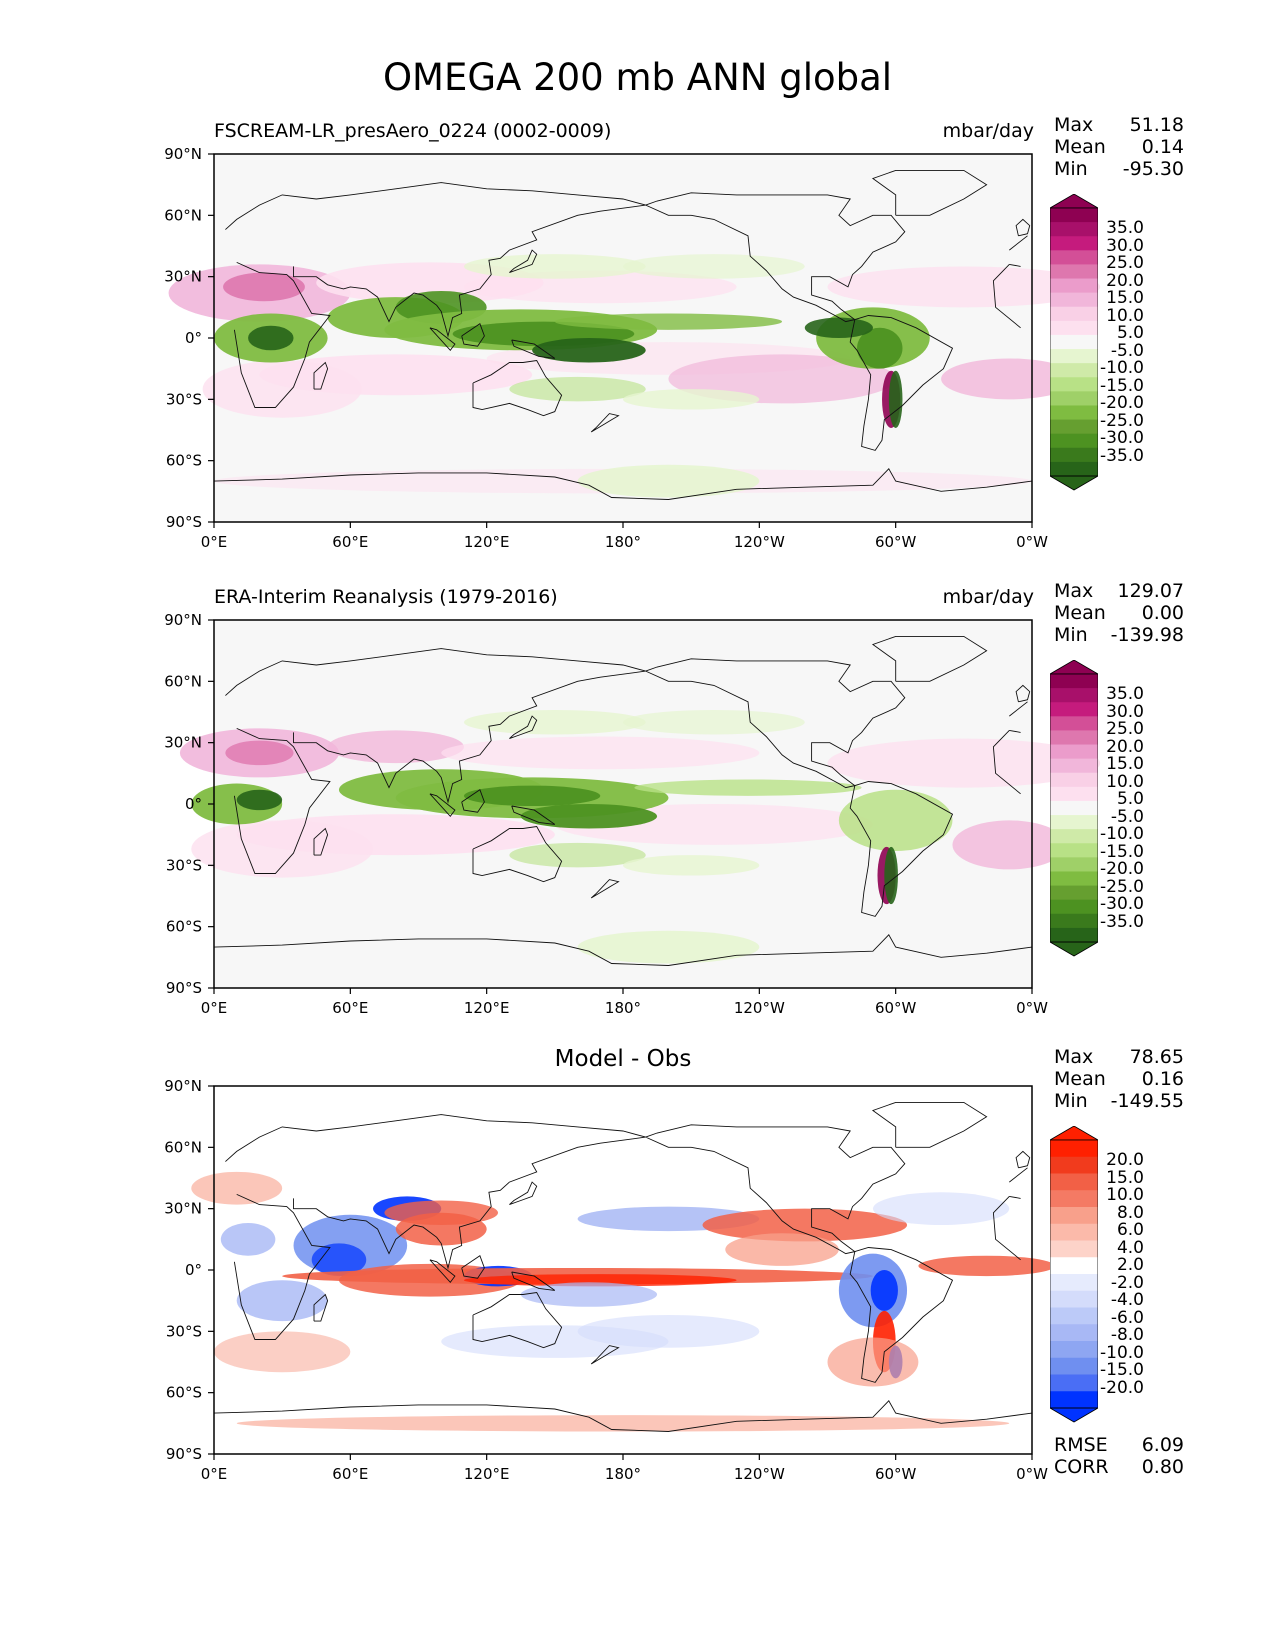 Image resolution: width=1275 pixels, height=1650 pixels. I want to click on figure-title: OMEGA 200 mb ANN global, so click(637, 77).